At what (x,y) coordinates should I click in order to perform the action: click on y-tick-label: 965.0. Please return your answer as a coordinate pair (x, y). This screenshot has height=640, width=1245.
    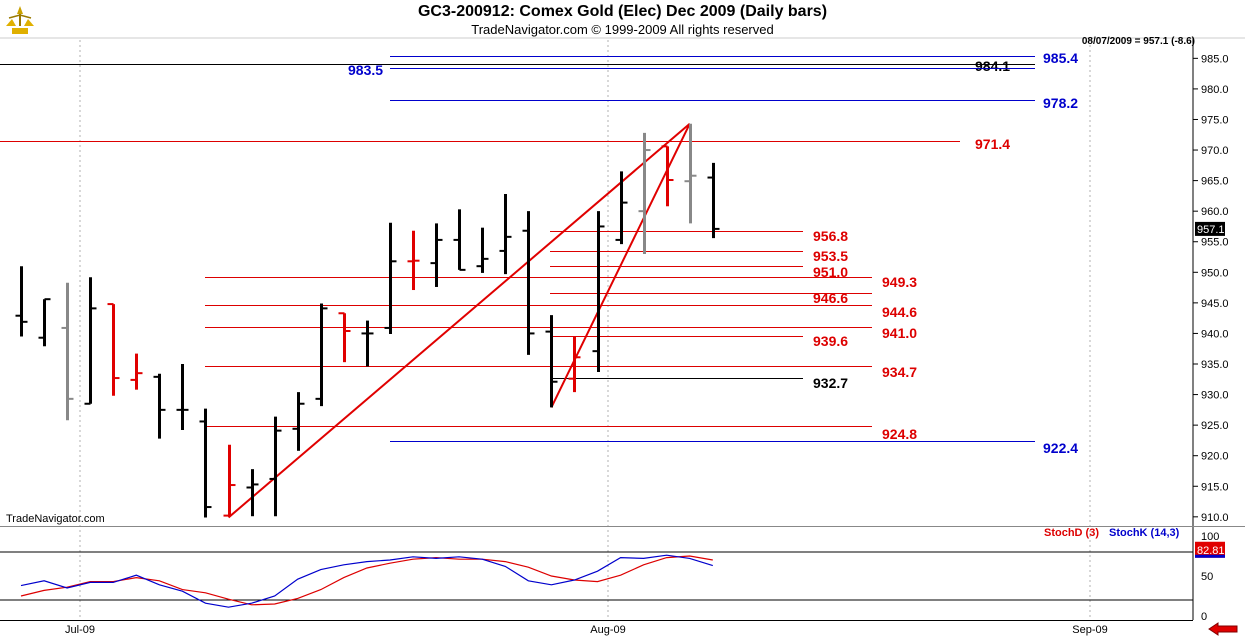
    Looking at the image, I should click on (1215, 182).